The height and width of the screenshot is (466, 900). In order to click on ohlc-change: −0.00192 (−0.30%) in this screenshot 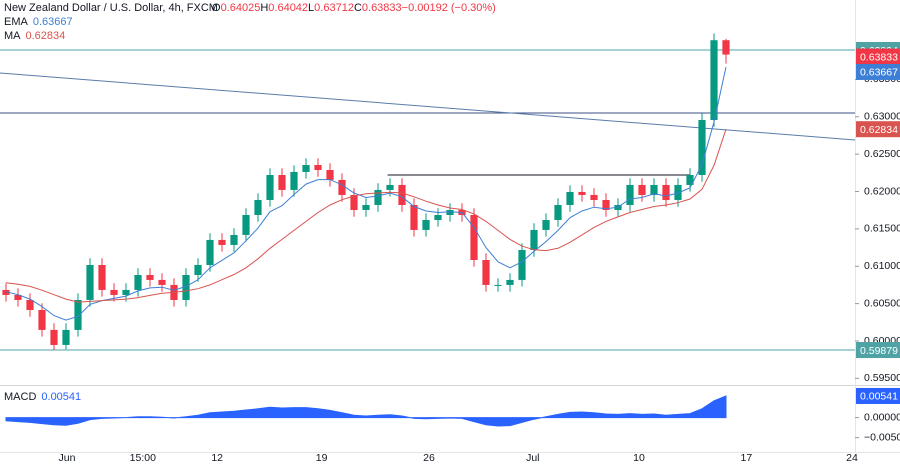, I will do `click(449, 8)`.